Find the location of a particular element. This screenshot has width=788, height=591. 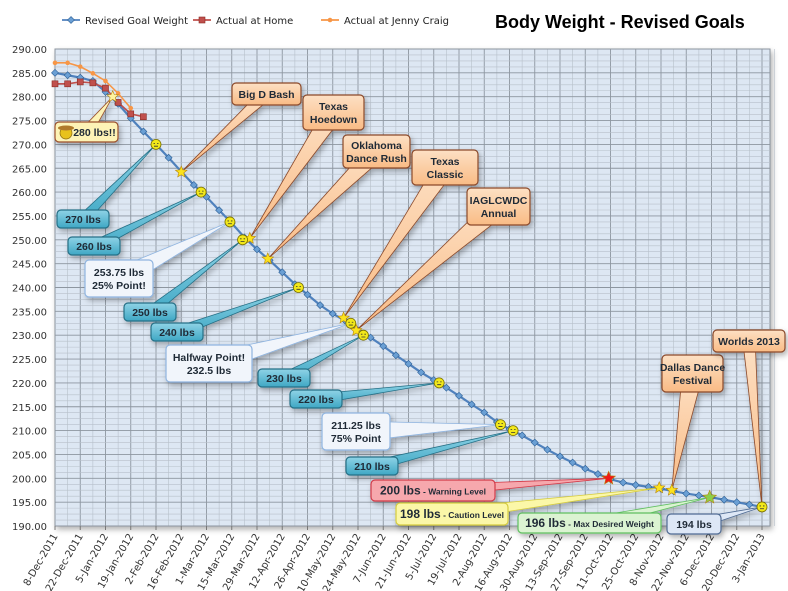

callout-label: 240 lbs is located at coordinates (177, 333).